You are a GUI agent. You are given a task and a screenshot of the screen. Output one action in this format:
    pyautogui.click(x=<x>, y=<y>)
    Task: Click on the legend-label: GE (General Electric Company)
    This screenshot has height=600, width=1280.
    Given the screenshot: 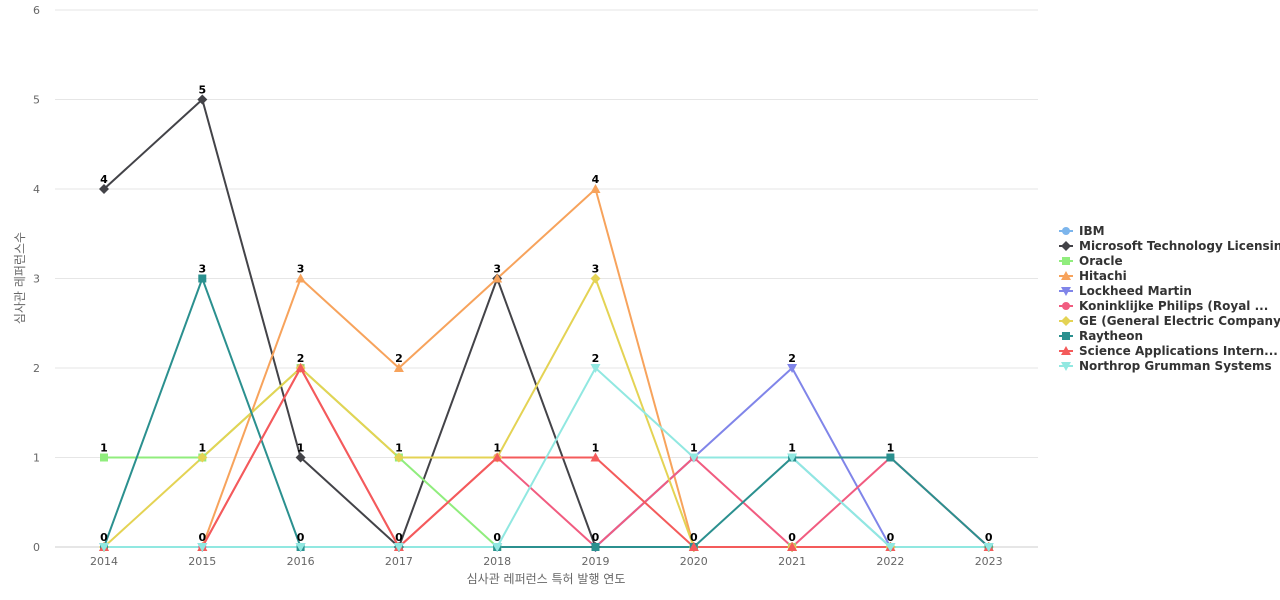 What is the action you would take?
    pyautogui.click(x=1179, y=321)
    